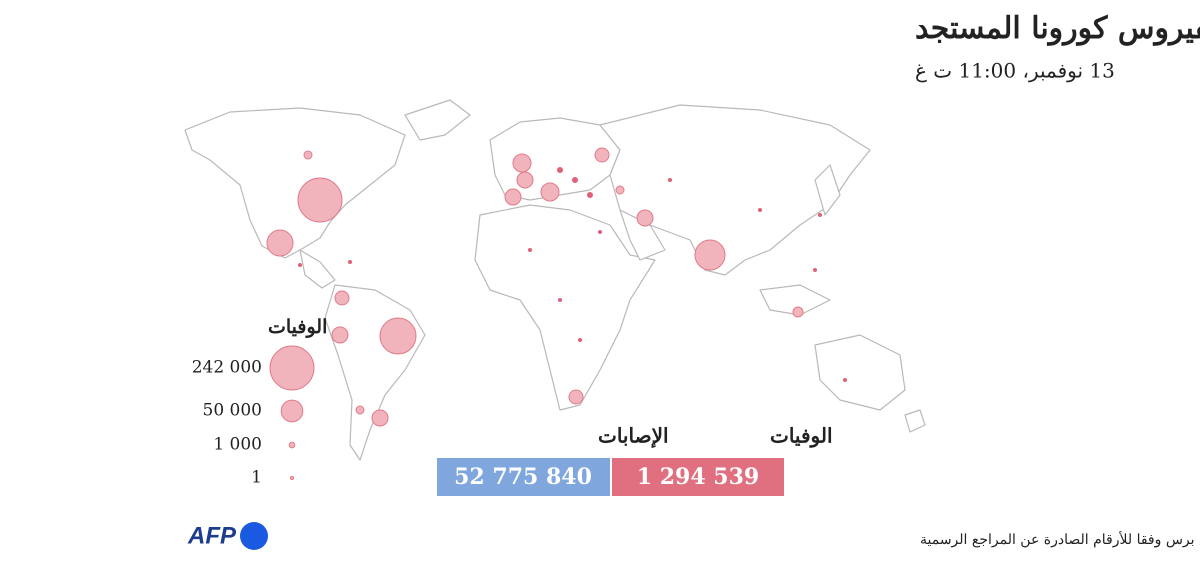  I want to click on legend-title: الوفيات, so click(297, 327).